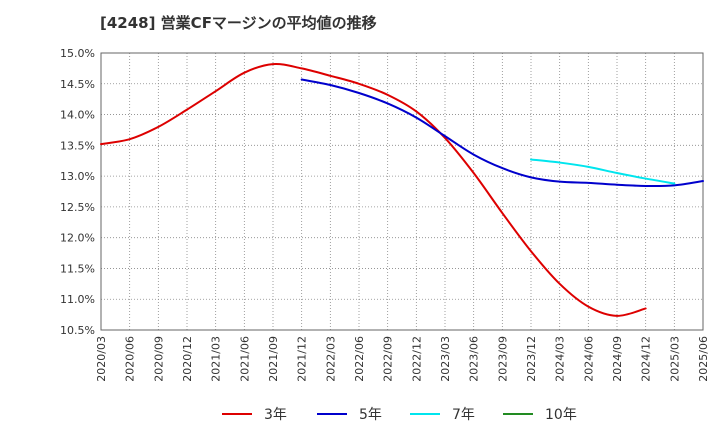 The height and width of the screenshot is (440, 720). What do you see at coordinates (463, 415) in the screenshot?
I see `legend-label: 7年` at bounding box center [463, 415].